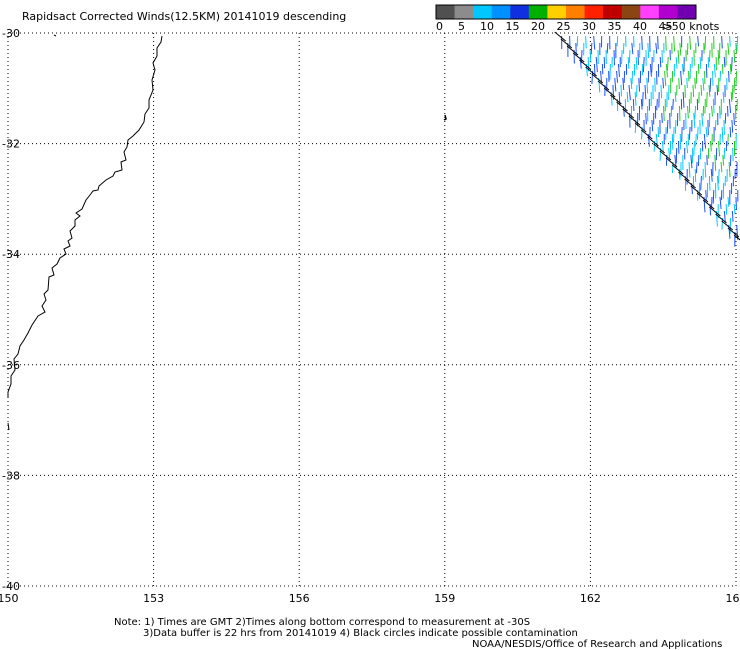 This screenshot has width=740, height=650. Describe the element at coordinates (487, 26) in the screenshot. I see `colorbar-label: 10` at that location.